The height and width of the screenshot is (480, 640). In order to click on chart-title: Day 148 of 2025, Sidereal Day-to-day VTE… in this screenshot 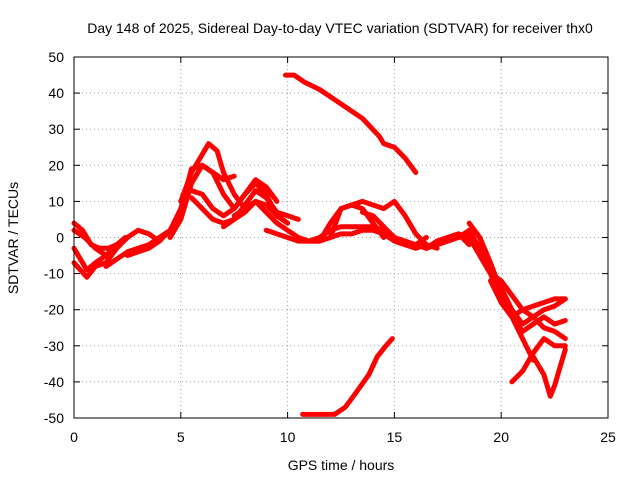, I will do `click(340, 28)`.